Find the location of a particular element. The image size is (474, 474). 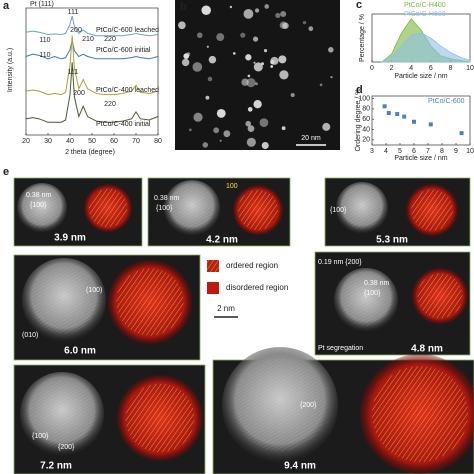

particle-size: 3.9 nm is located at coordinates (70, 238).